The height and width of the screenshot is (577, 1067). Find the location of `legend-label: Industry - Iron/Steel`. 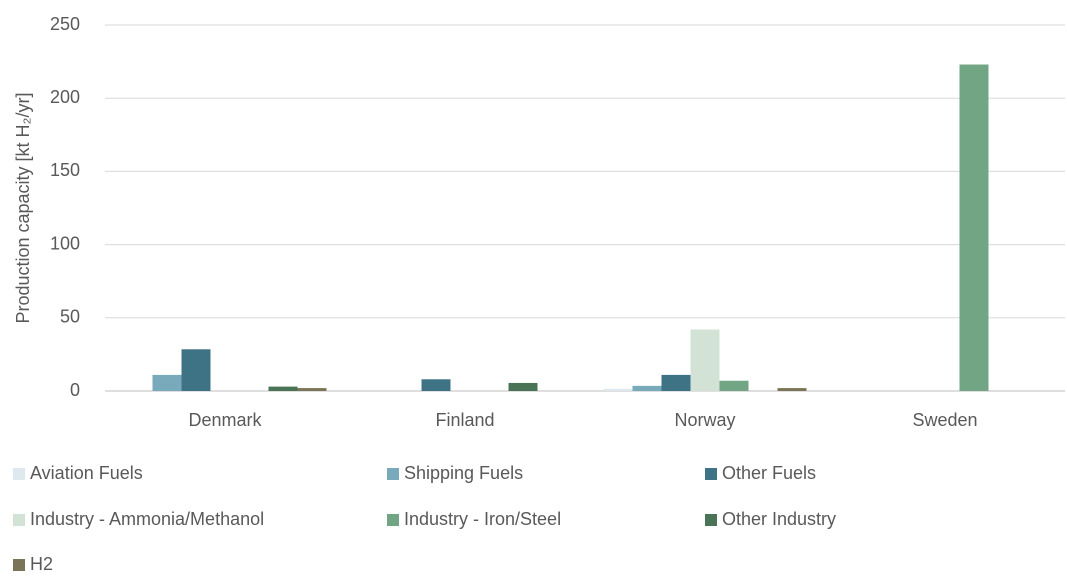

legend-label: Industry - Iron/Steel is located at coordinates (482, 519).